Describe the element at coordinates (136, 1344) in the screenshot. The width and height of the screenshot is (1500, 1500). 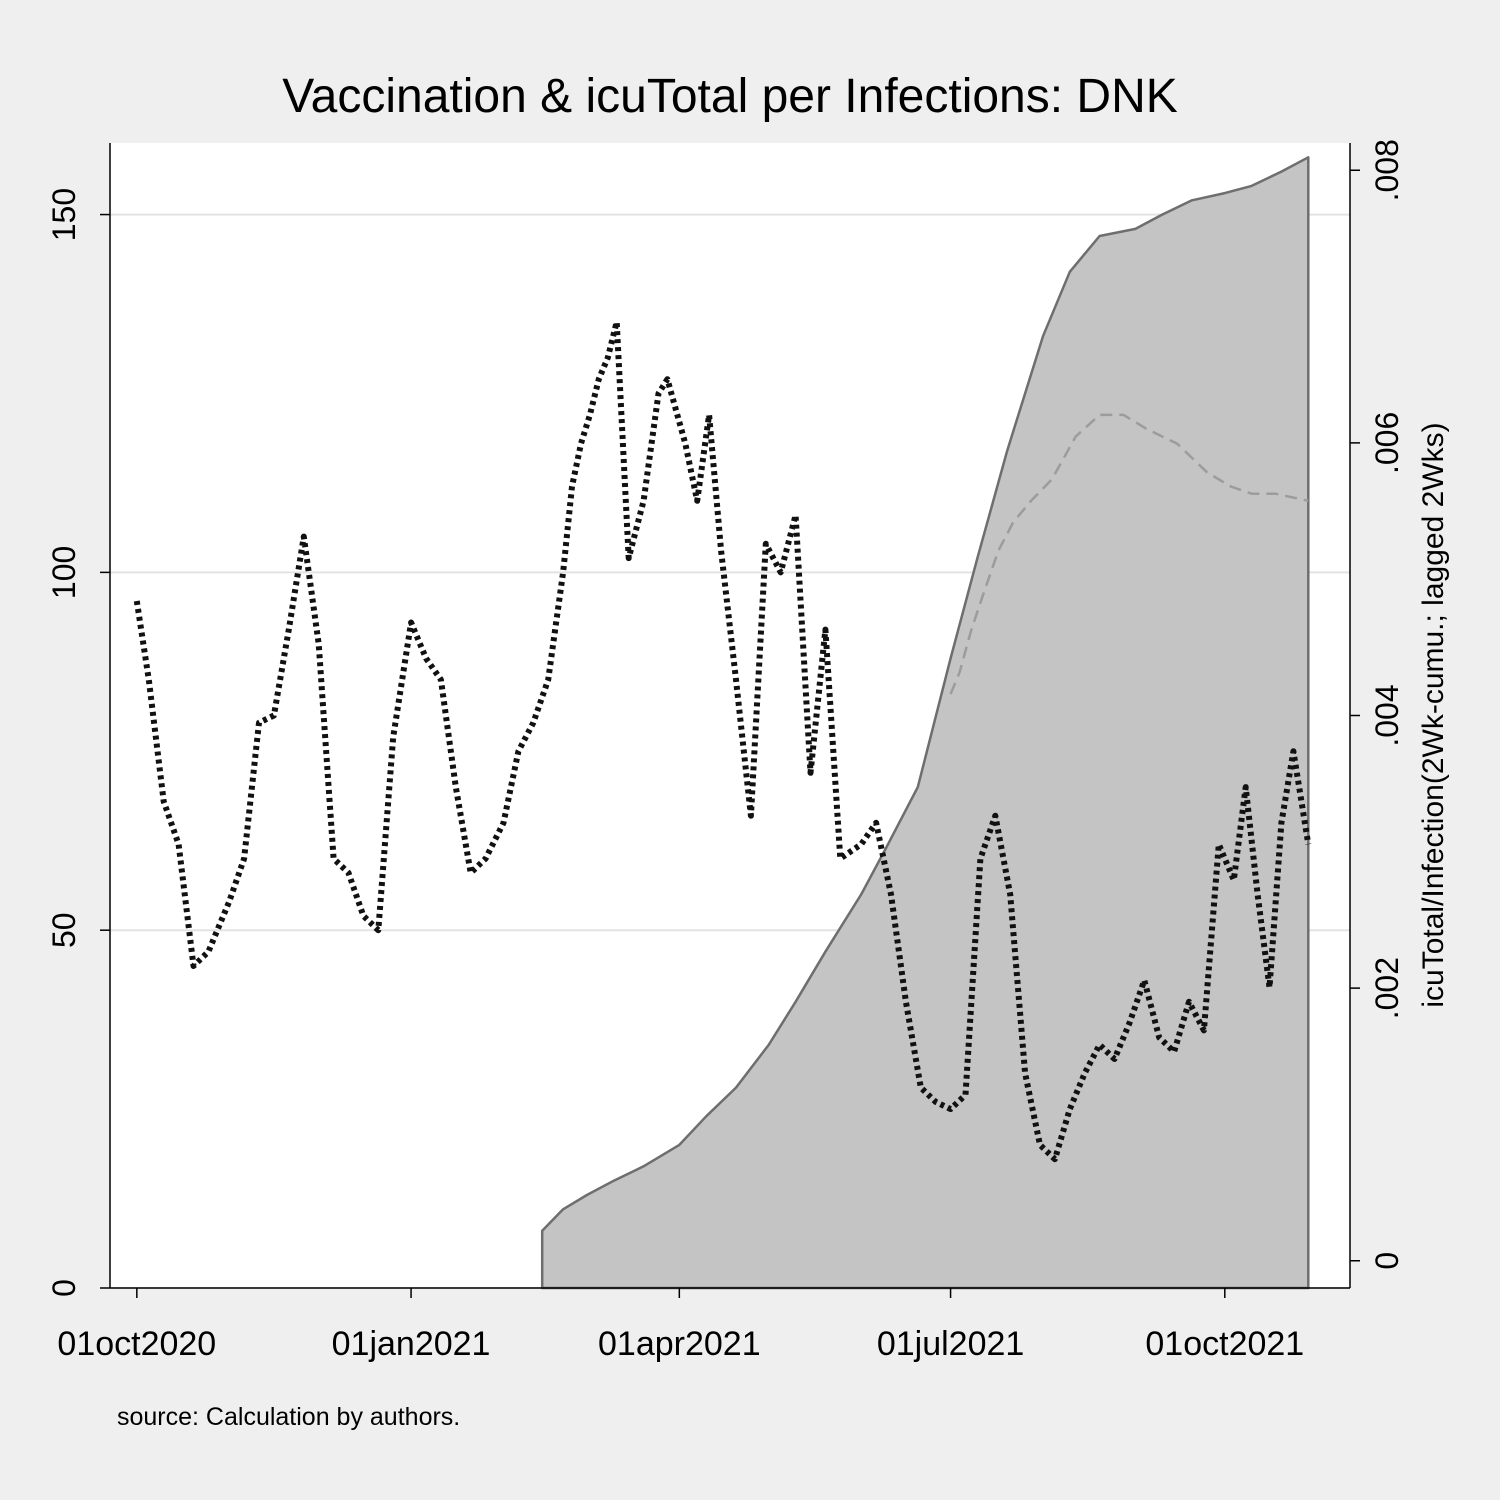
I see `x-tick-label: 01oct2020` at that location.